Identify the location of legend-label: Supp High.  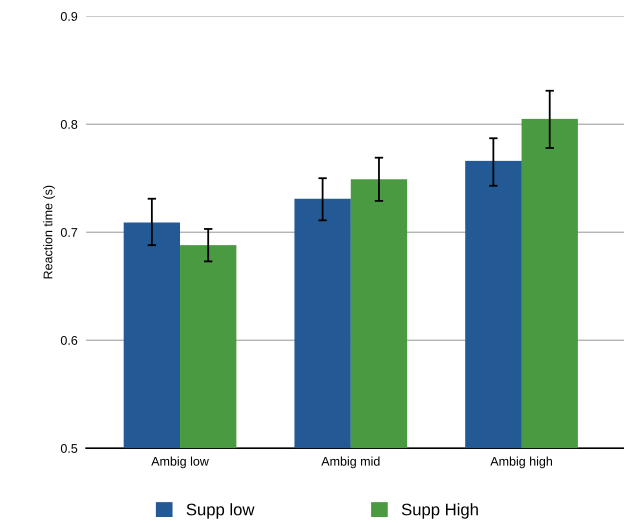
(440, 511).